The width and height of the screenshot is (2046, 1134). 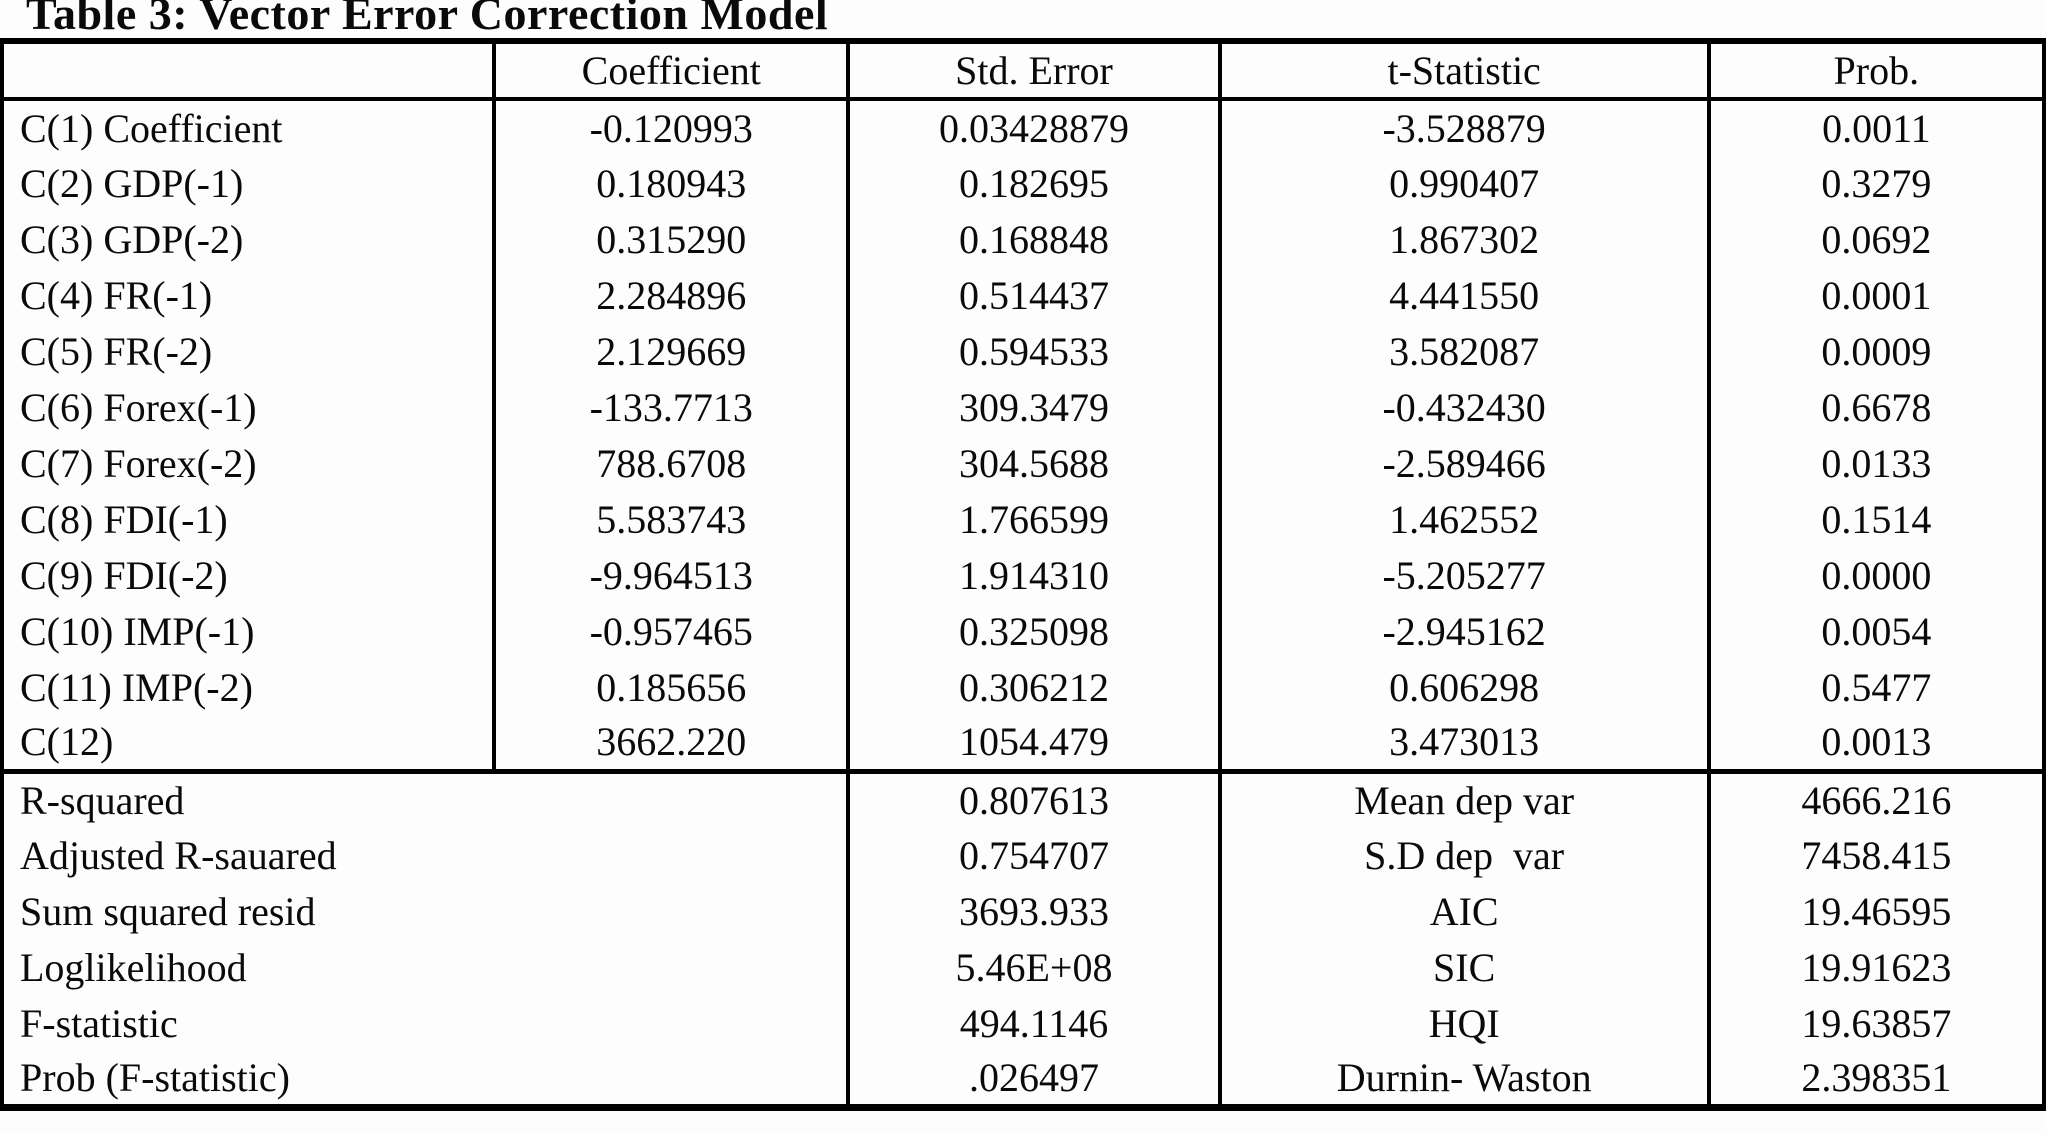 What do you see at coordinates (1875, 519) in the screenshot?
I see `prob-cell: 0.1514` at bounding box center [1875, 519].